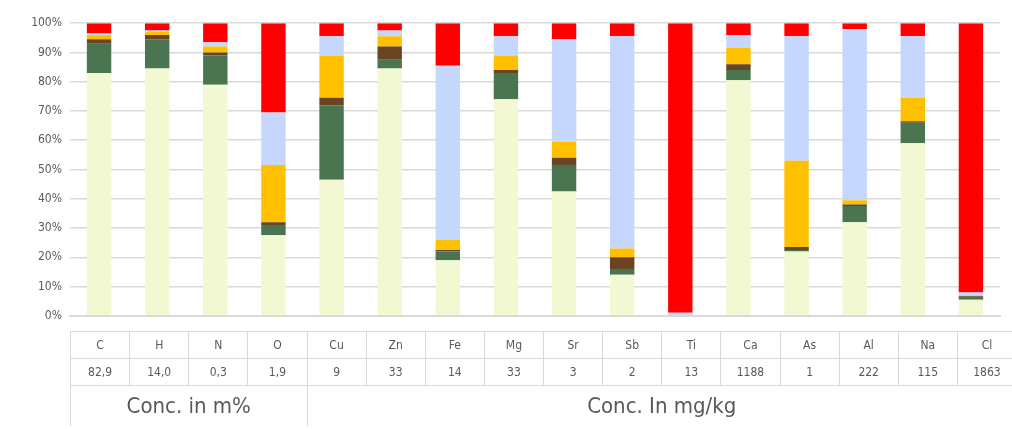 The width and height of the screenshot is (1012, 429). Describe the element at coordinates (53, 314) in the screenshot. I see `y-tick-label: 0%` at that location.